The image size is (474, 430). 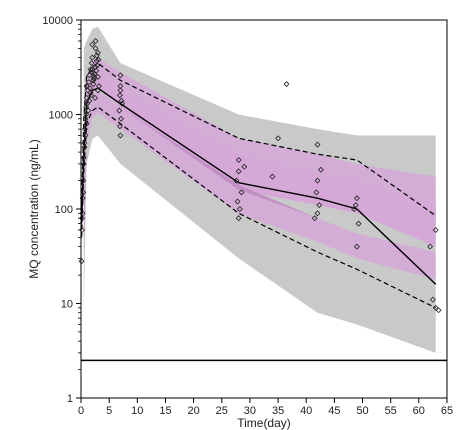 I want to click on x-tick-label: 50, so click(x=362, y=411).